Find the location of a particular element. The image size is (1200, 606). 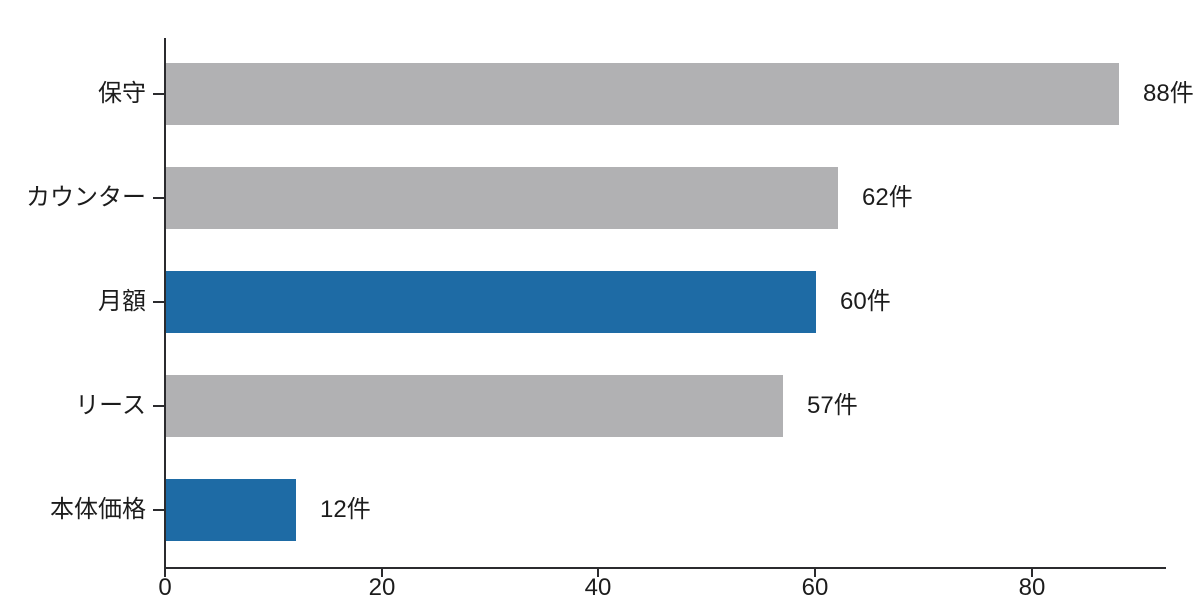

x-axis-tick-label: 0 is located at coordinates (165, 587).